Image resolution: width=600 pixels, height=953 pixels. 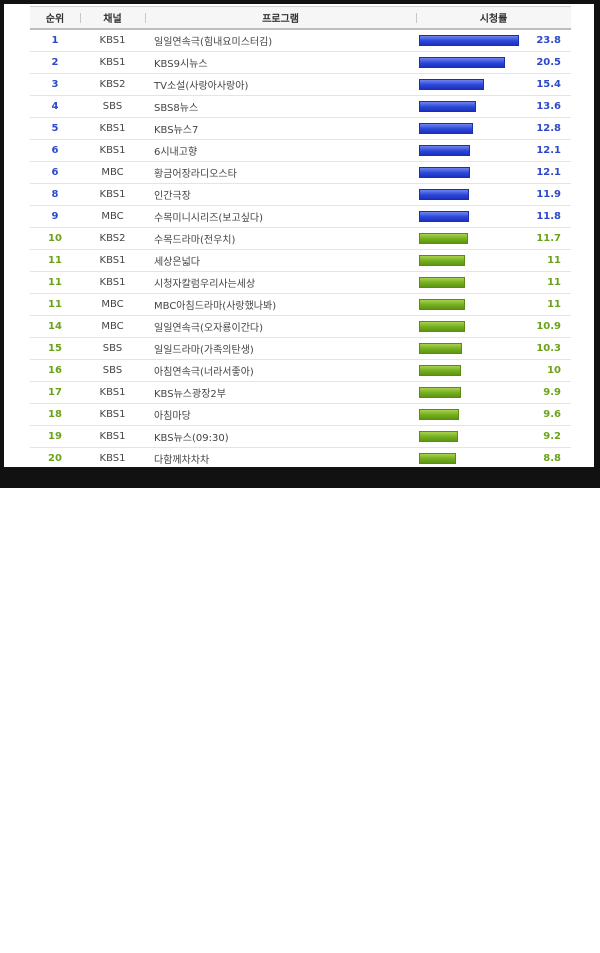 What do you see at coordinates (112, 238) in the screenshot?
I see `channel-cell: KBS2` at bounding box center [112, 238].